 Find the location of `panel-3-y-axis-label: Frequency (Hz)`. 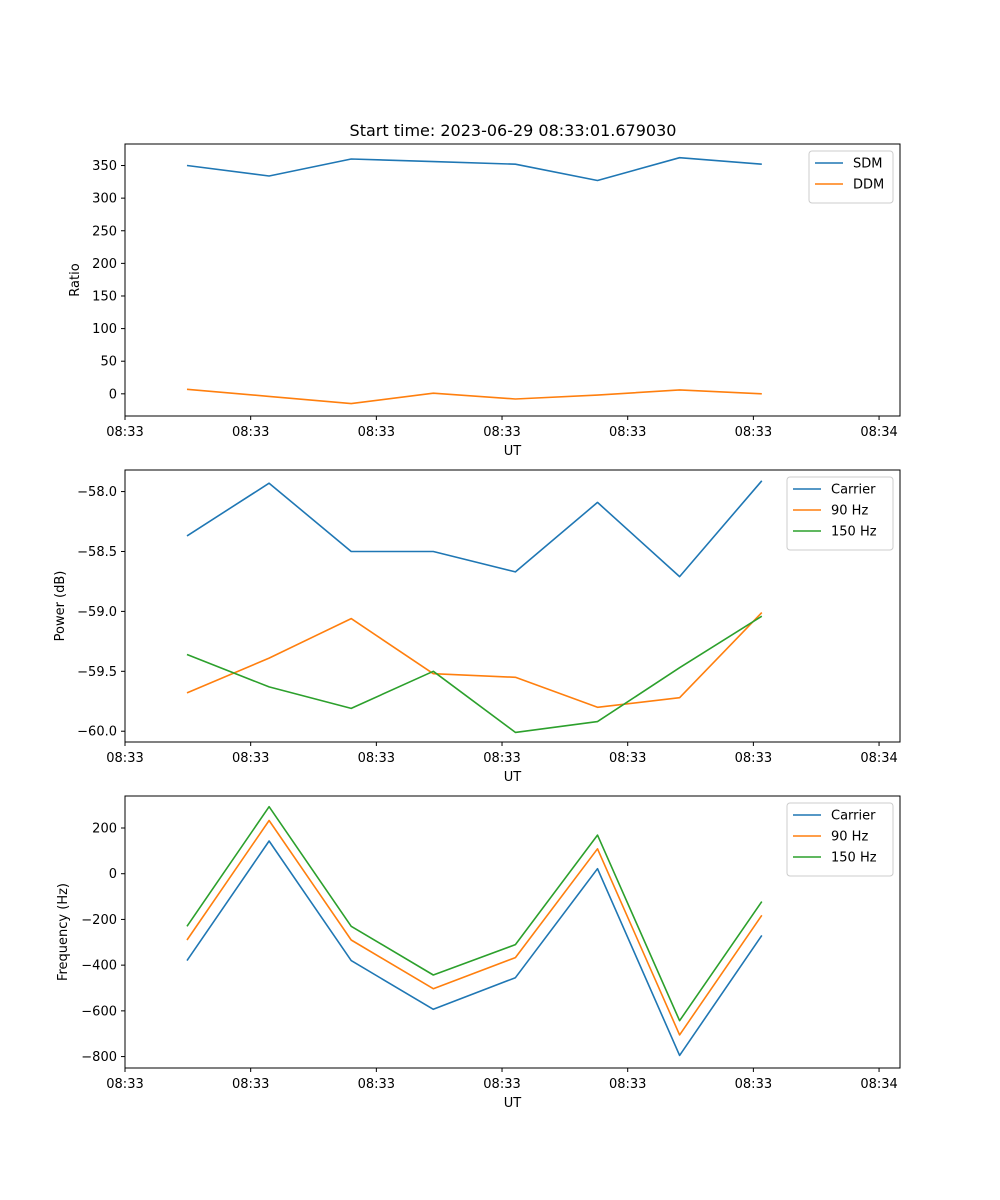

panel-3-y-axis-label: Frequency (Hz) is located at coordinates (63, 932).